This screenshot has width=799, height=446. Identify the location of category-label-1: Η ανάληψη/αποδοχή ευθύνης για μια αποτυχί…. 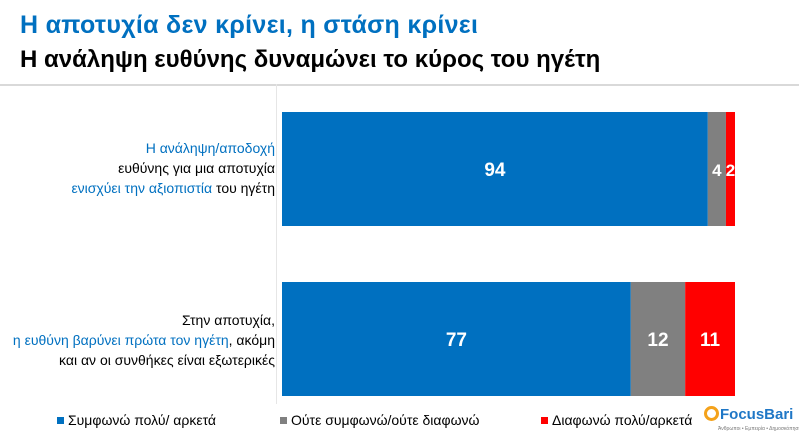
(139, 168).